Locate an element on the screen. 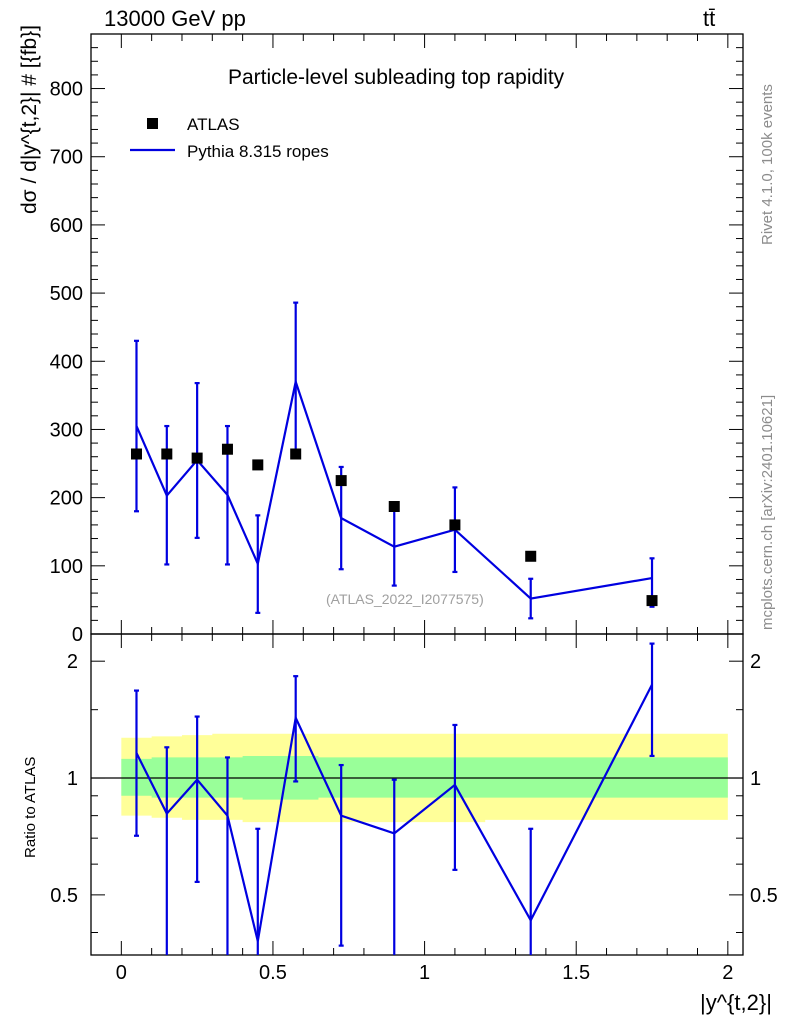 The width and height of the screenshot is (786, 1024). x-tick-label: 1 is located at coordinates (424, 973).